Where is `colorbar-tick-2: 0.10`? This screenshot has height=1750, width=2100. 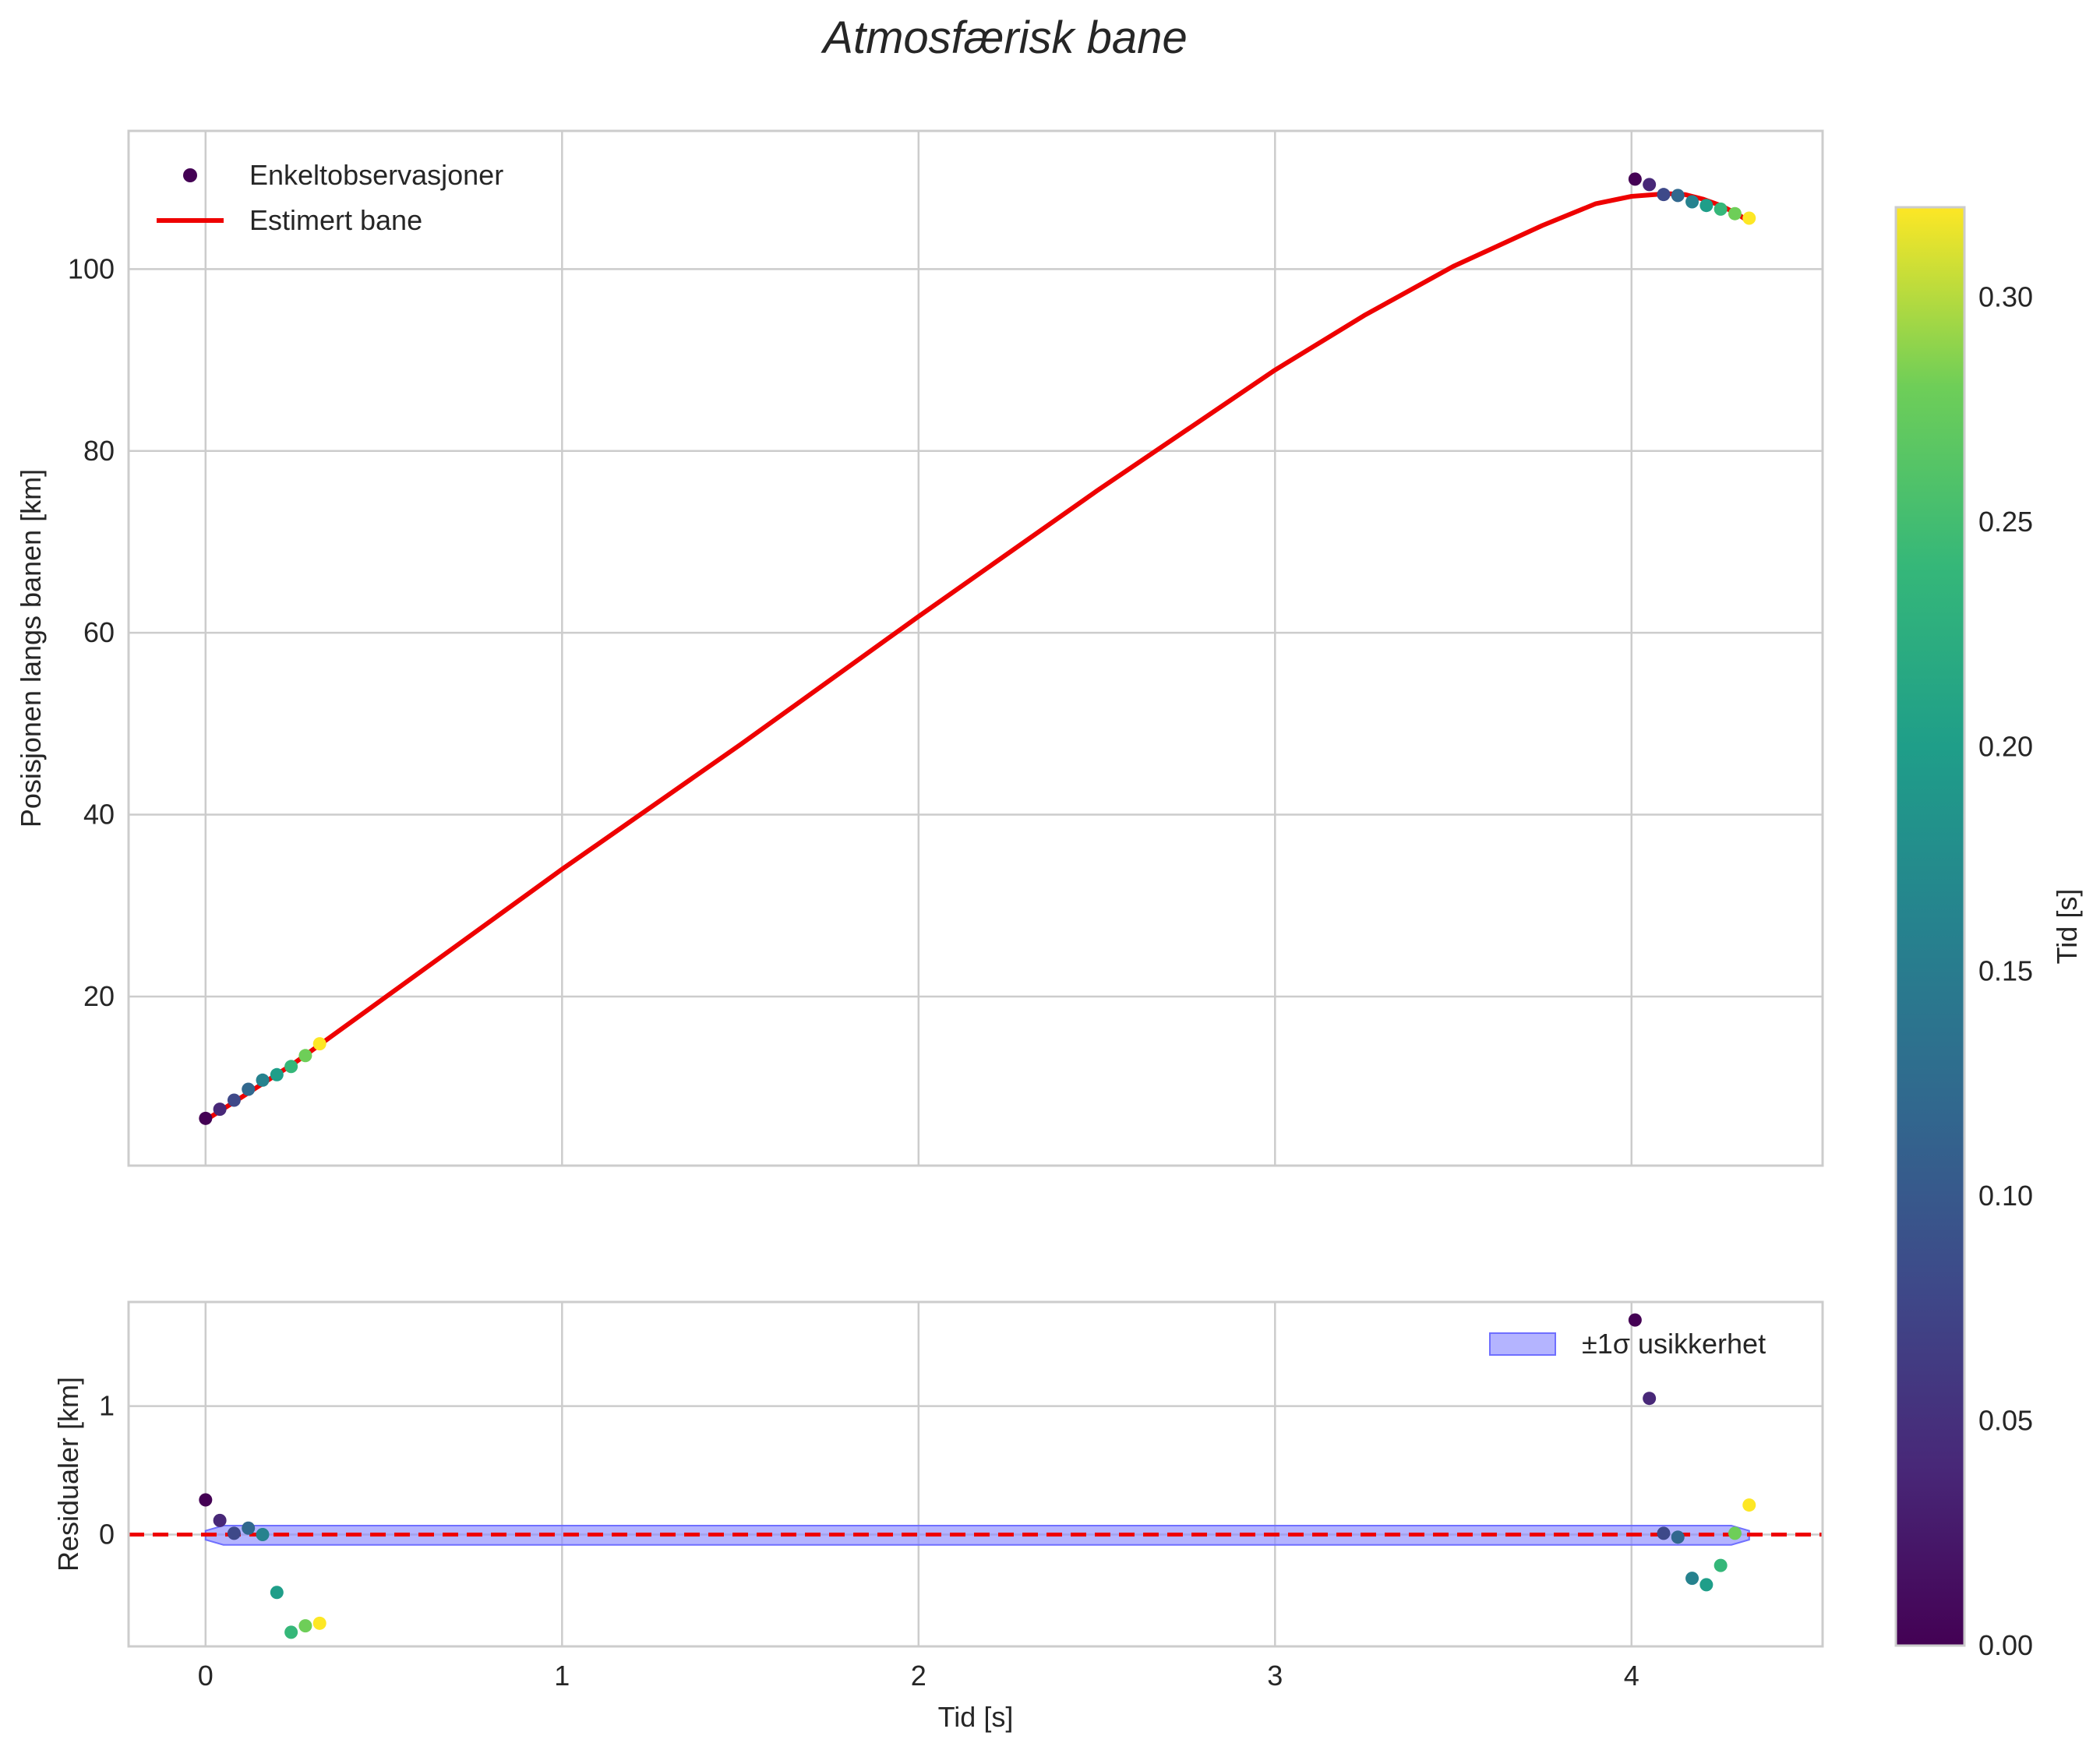
colorbar-tick-2: 0.10 is located at coordinates (2006, 1196).